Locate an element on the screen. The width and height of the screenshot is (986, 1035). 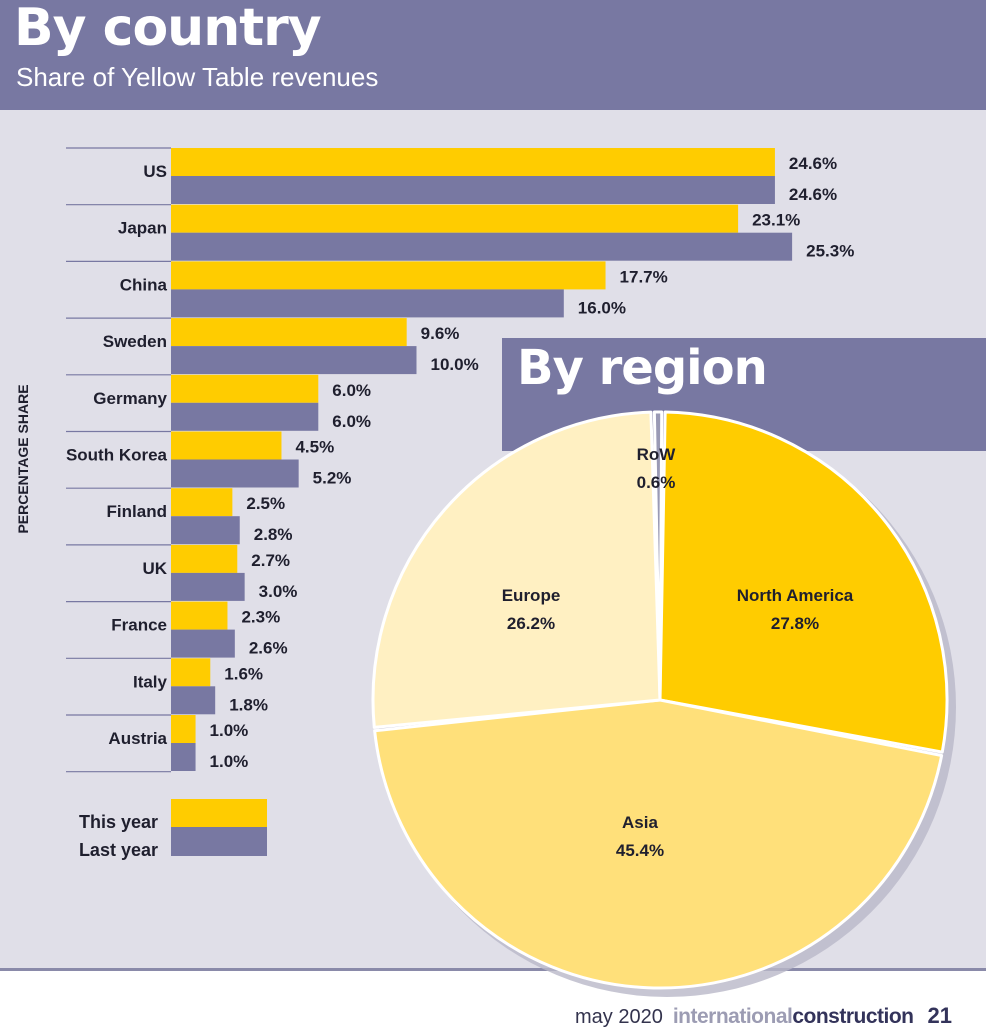
value-label-last-year: 16.0% is located at coordinates (602, 307).